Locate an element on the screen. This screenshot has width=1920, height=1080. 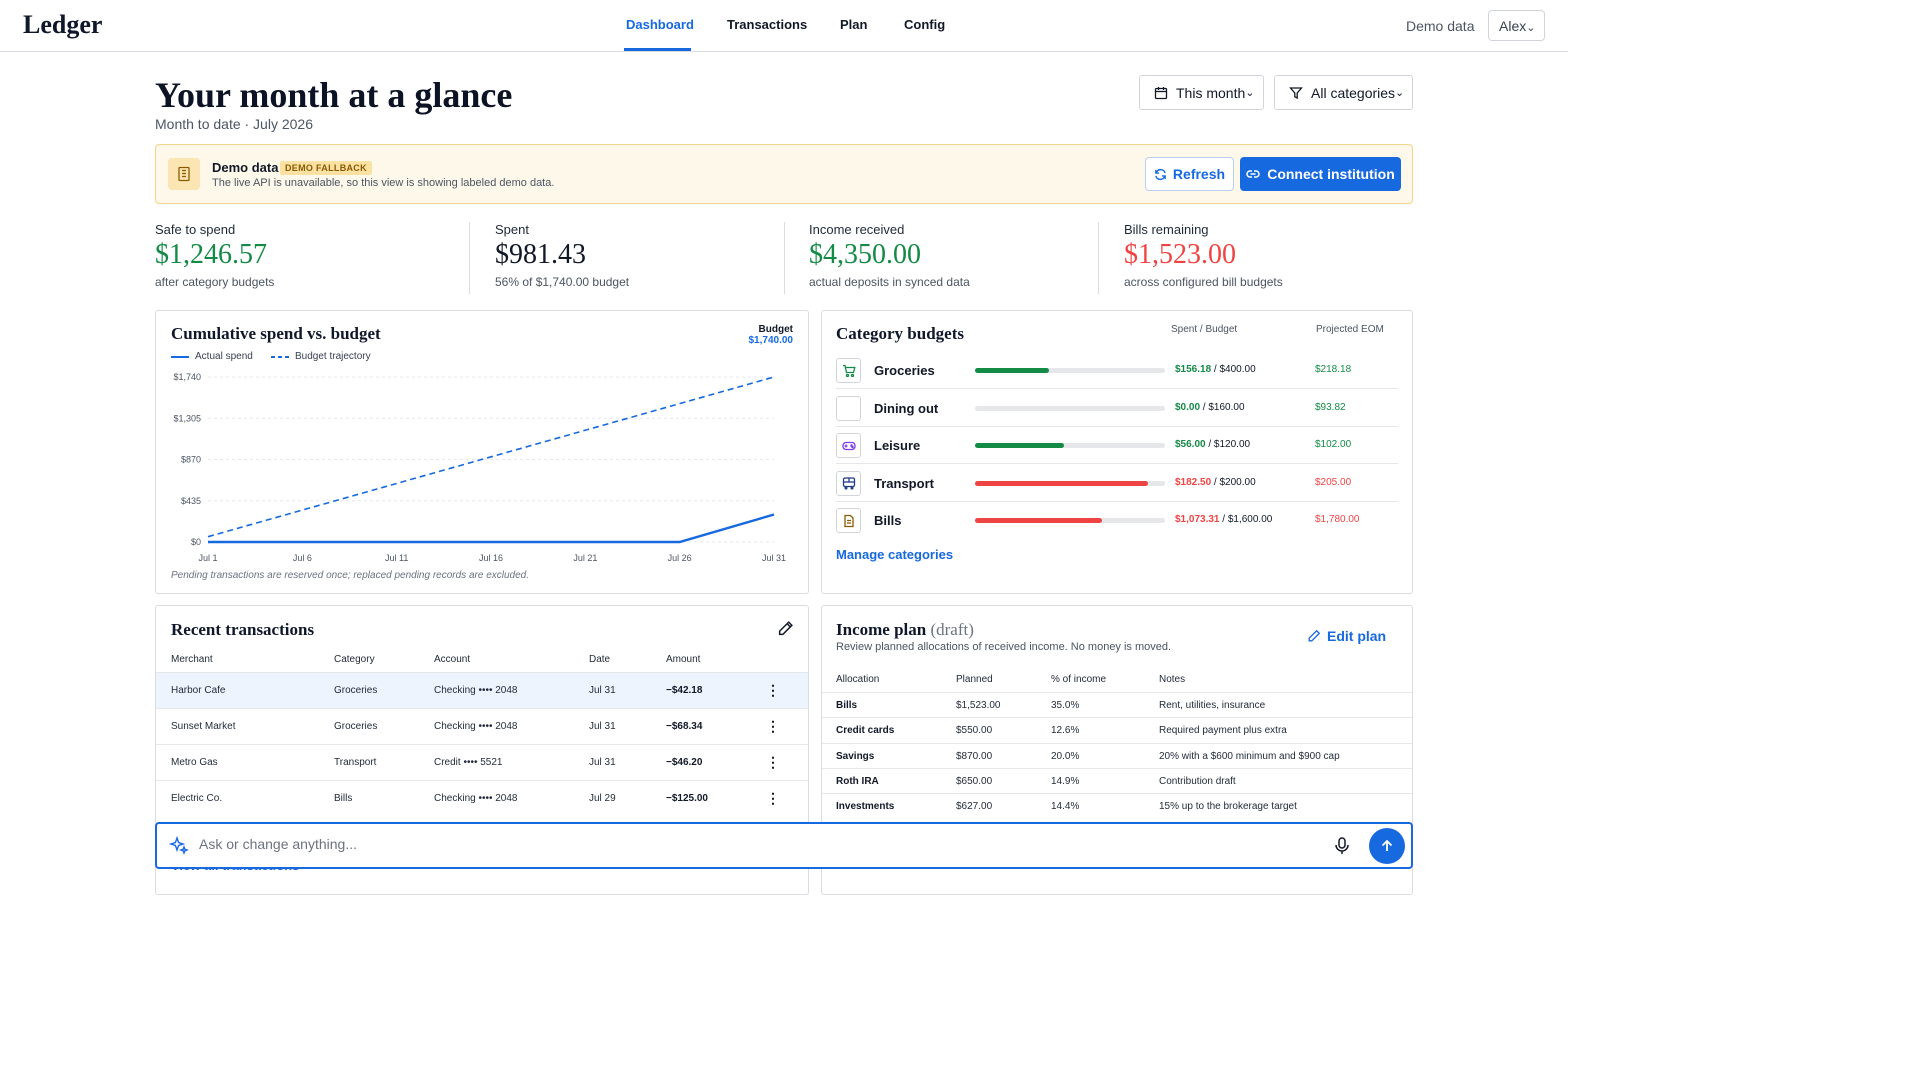
budget-row-groceries: Groceries $156.18 / $400.00 $218.18 is located at coordinates (1117, 370).